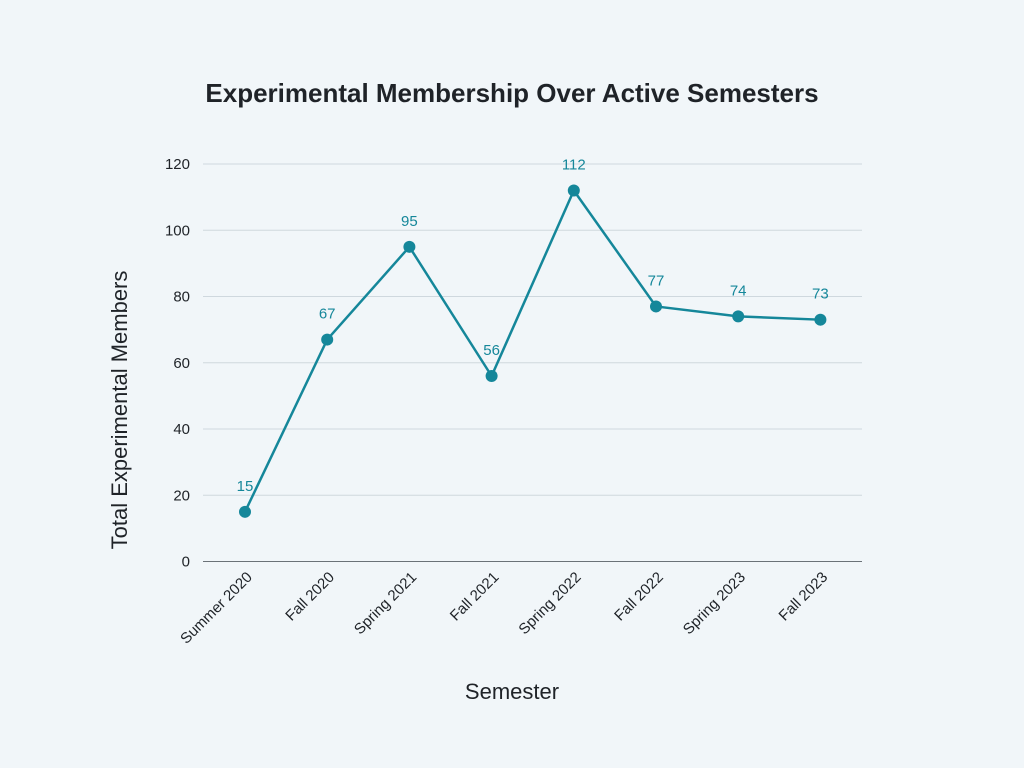 Image resolution: width=1024 pixels, height=768 pixels. Describe the element at coordinates (216, 608) in the screenshot. I see `x-tick-label: Summer 2020` at that location.